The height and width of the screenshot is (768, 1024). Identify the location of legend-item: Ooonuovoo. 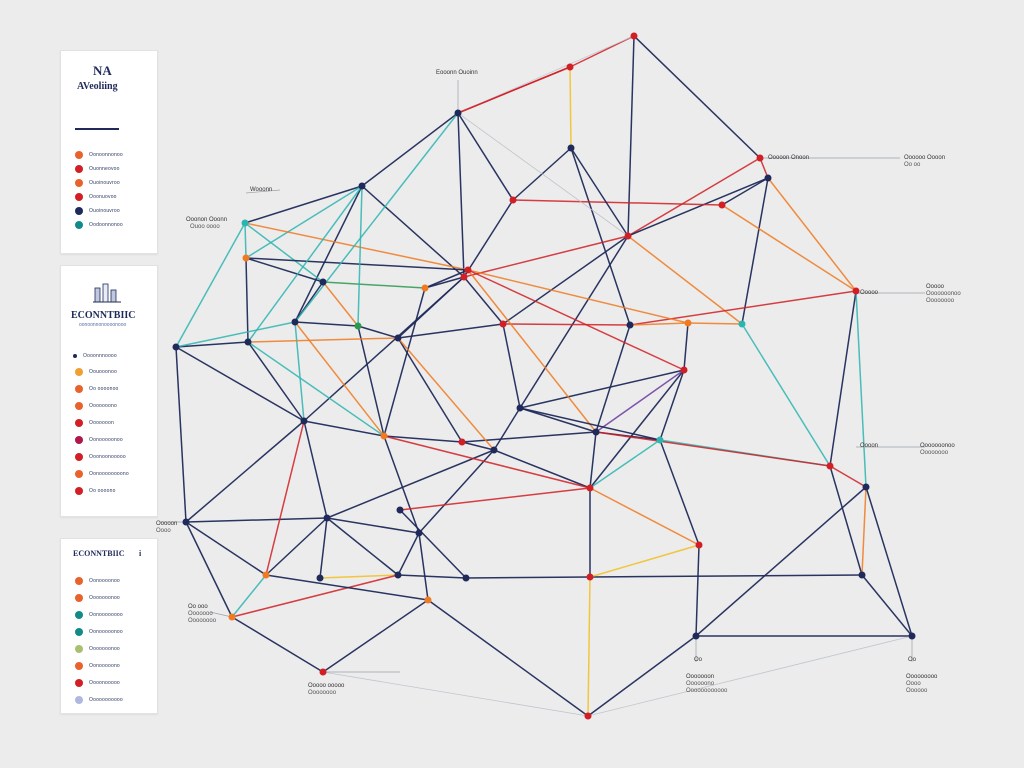
(96, 197).